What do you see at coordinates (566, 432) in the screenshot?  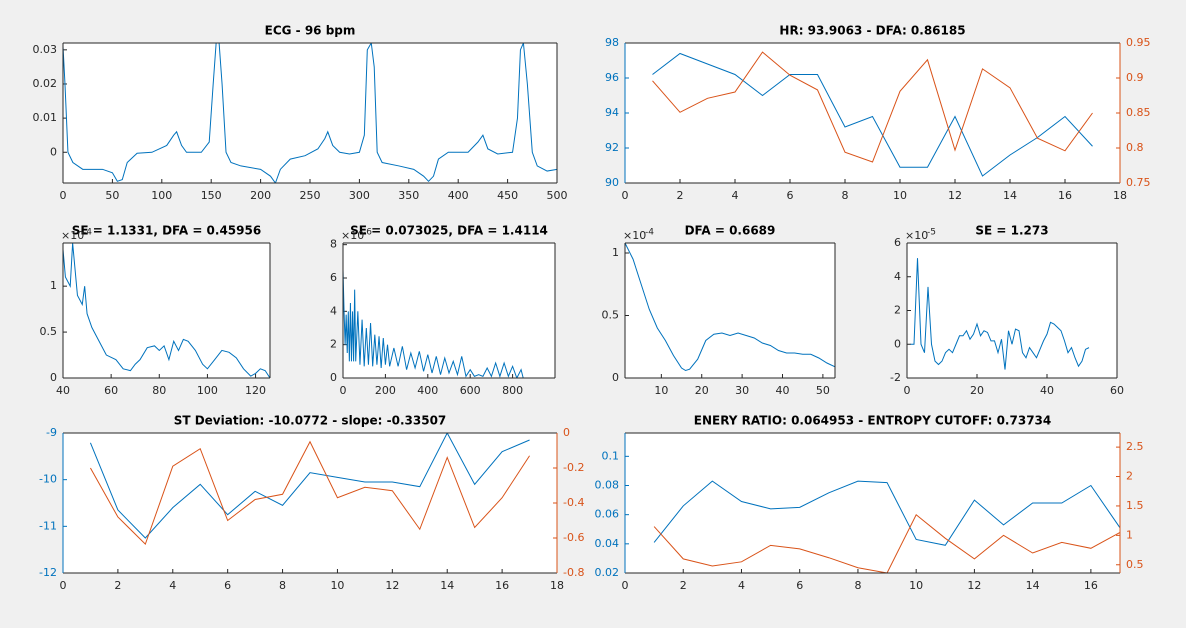 I see `y2-tick-label: 0` at bounding box center [566, 432].